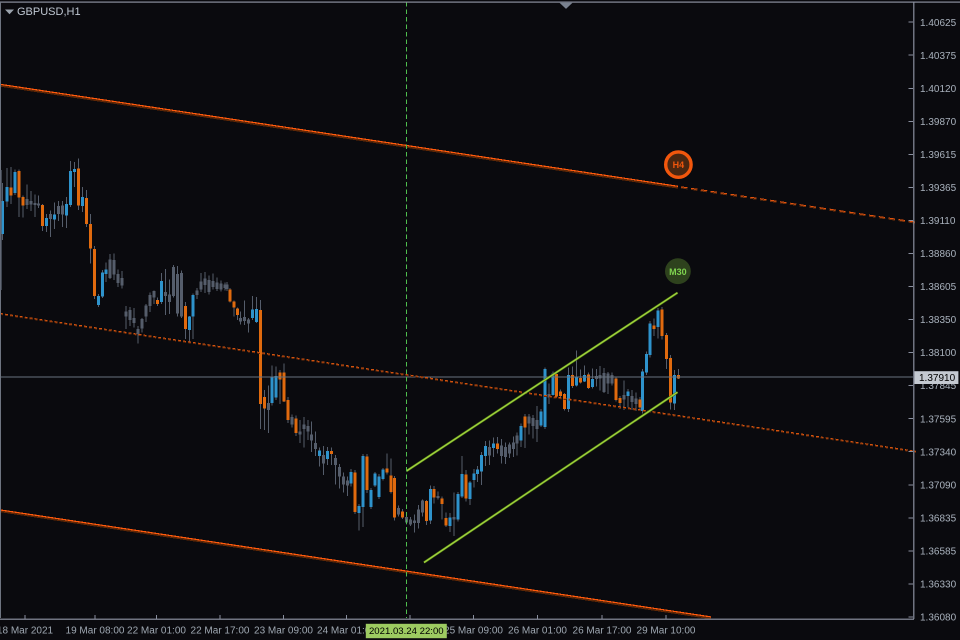  Describe the element at coordinates (938, 89) in the screenshot. I see `svg-text: 1.40120` at that location.